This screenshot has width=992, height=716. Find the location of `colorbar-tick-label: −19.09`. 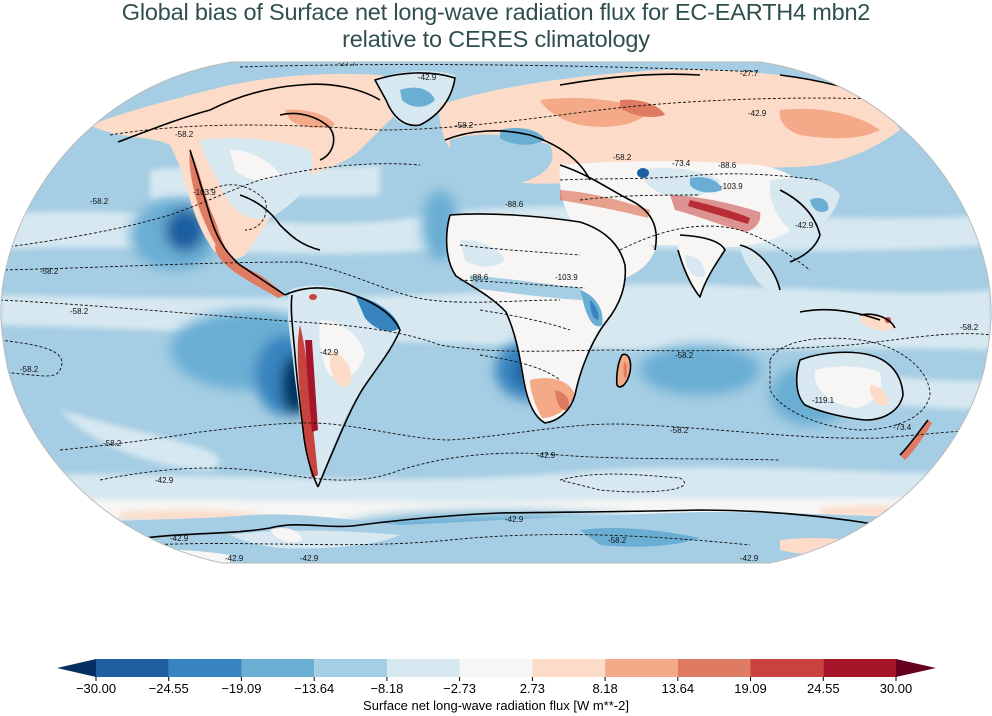

colorbar-tick-label: −19.09 is located at coordinates (241, 688).